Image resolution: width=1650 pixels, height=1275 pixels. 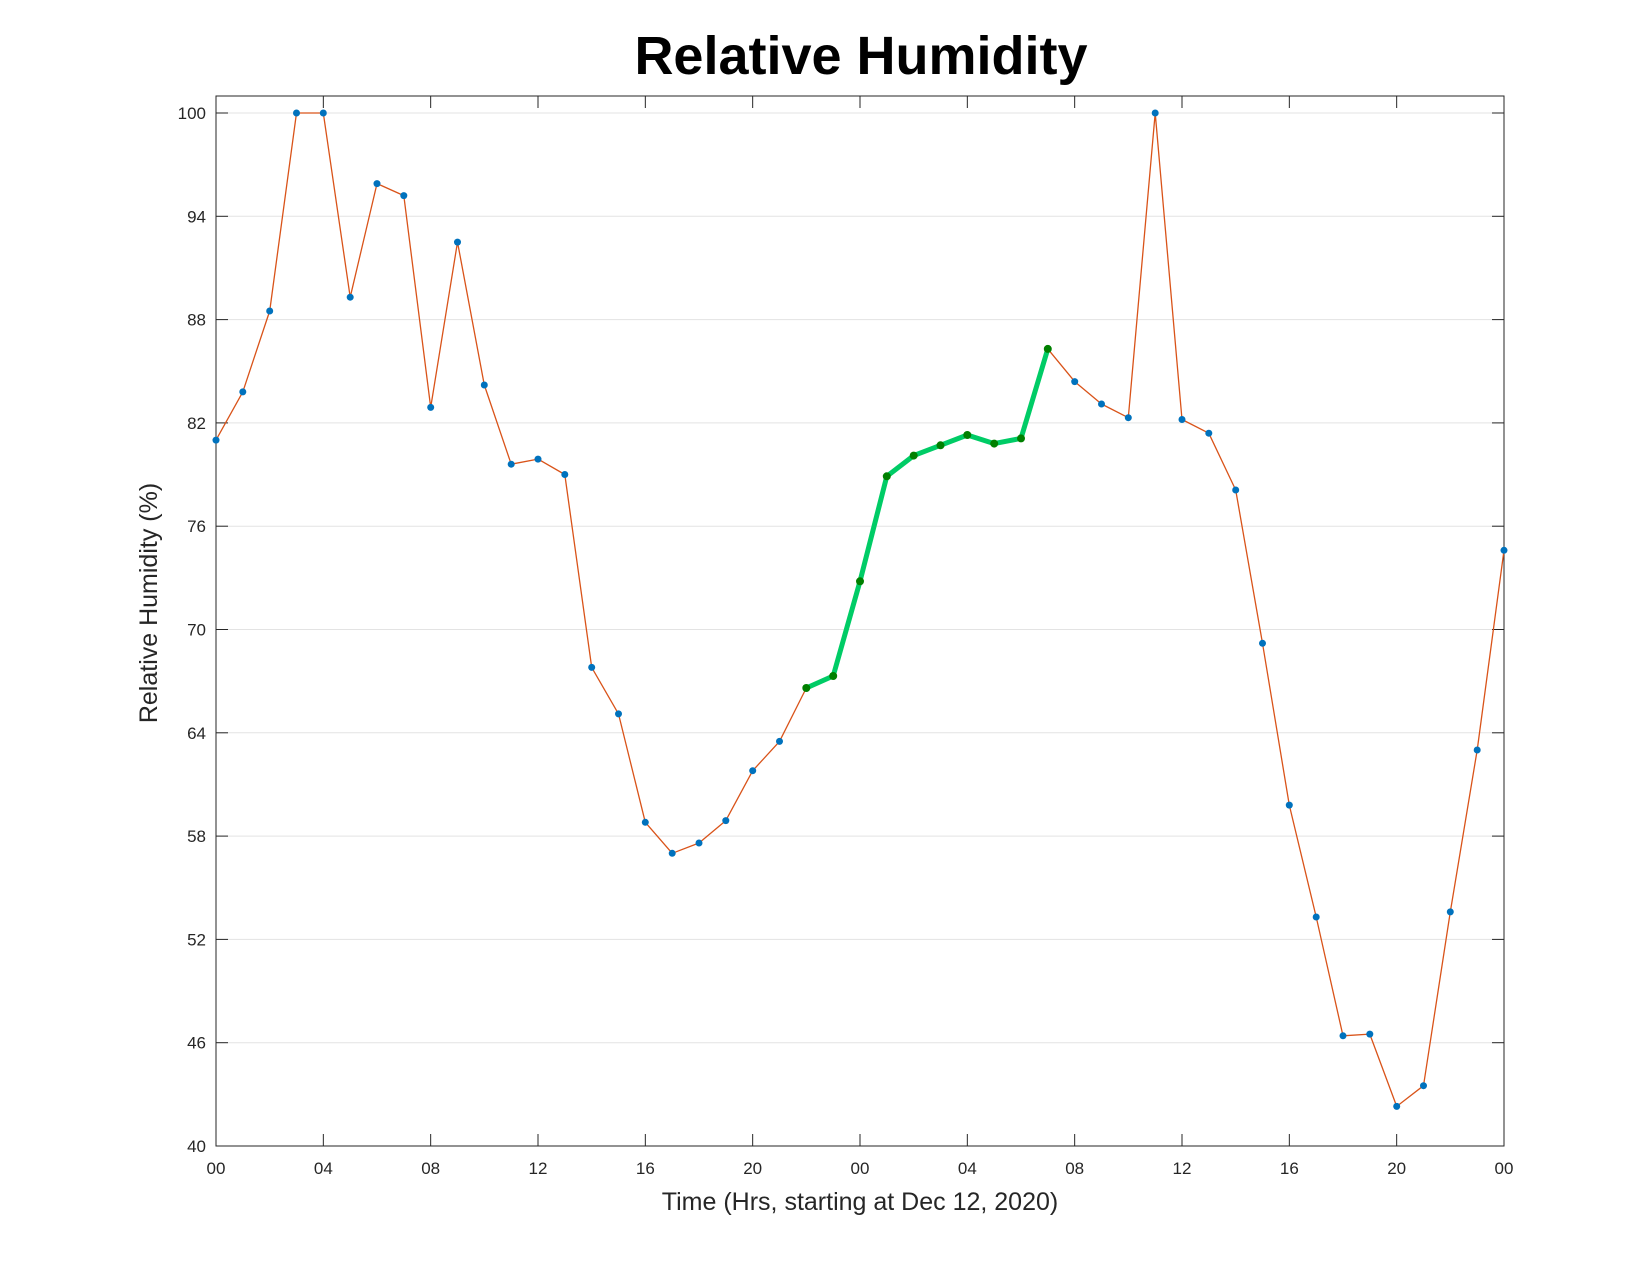 I want to click on y-tick-label: 58, so click(x=196, y=836).